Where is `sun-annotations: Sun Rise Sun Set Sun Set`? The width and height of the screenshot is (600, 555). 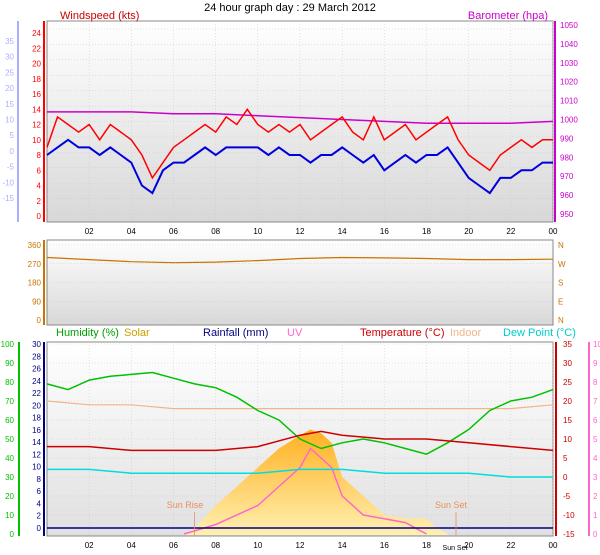 sun-annotations: Sun Rise Sun Set Sun Set is located at coordinates (317, 526).